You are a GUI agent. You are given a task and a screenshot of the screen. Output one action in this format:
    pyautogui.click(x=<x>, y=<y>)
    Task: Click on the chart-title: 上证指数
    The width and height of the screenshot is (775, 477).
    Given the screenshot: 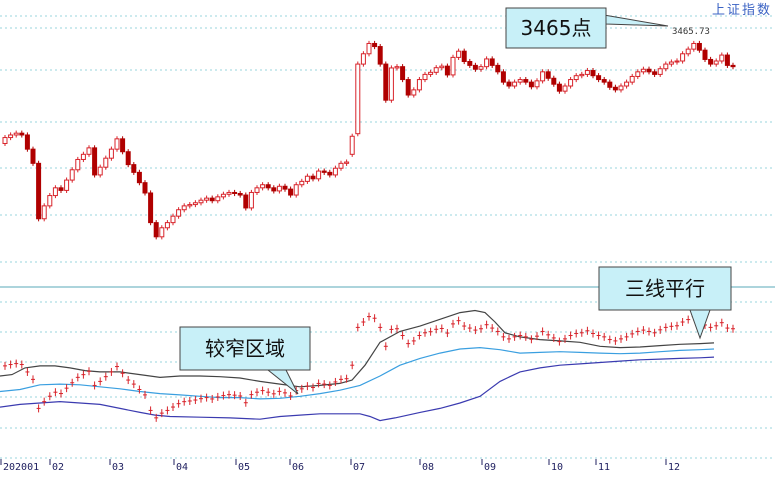 What is the action you would take?
    pyautogui.click(x=742, y=10)
    